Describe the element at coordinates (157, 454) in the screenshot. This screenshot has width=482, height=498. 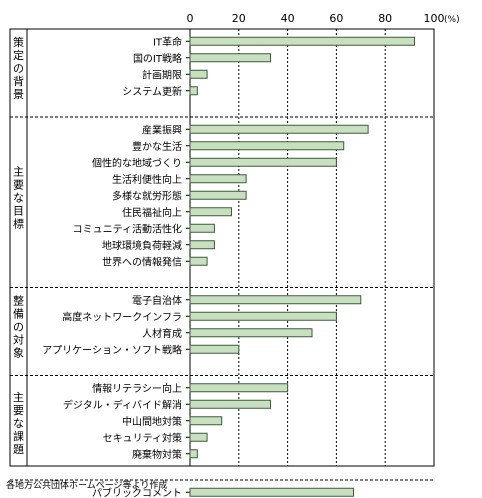
I see `category-label: 廃棄物対策` at that location.